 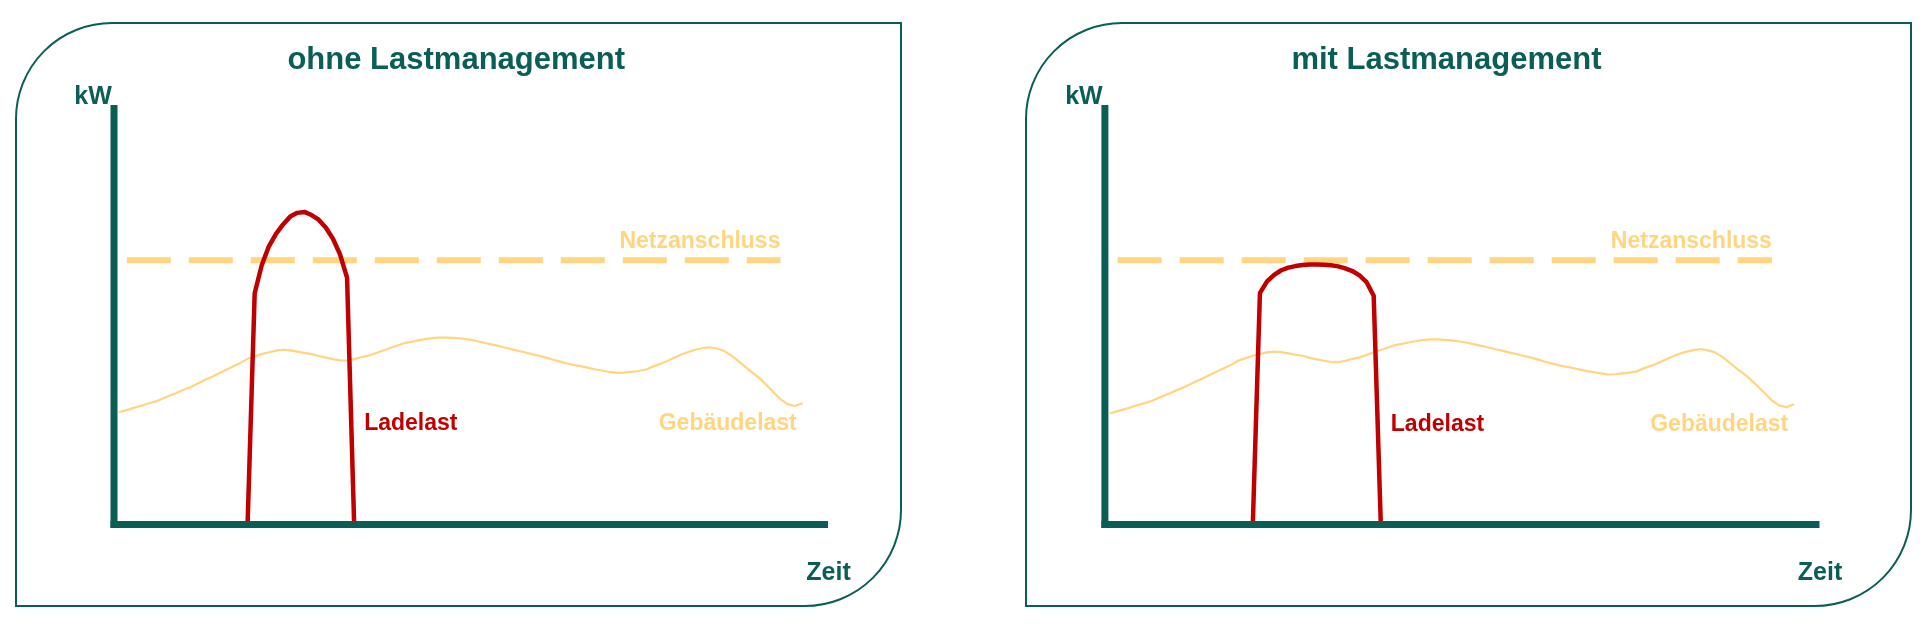 What do you see at coordinates (456, 58) in the screenshot?
I see `chart-title: ohne Lastmanagement` at bounding box center [456, 58].